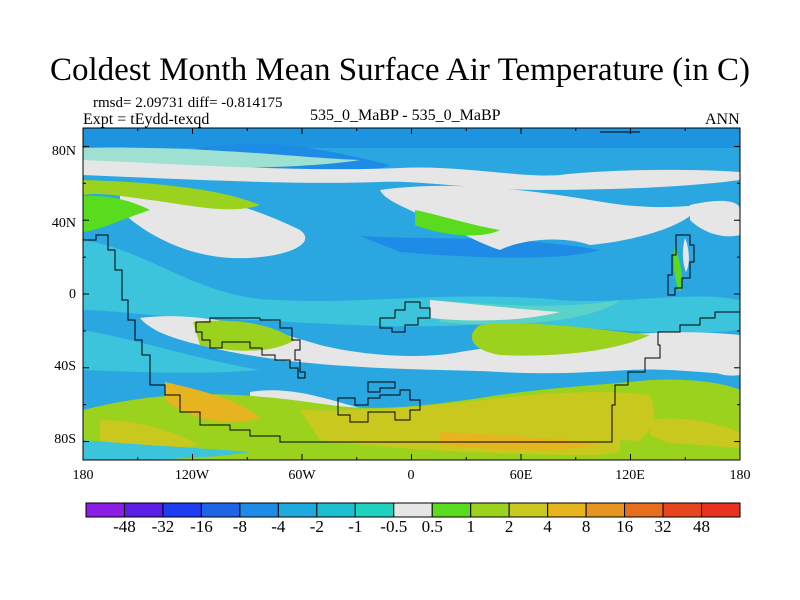  What do you see at coordinates (201, 526) in the screenshot?
I see `colorbar-label: -16` at bounding box center [201, 526].